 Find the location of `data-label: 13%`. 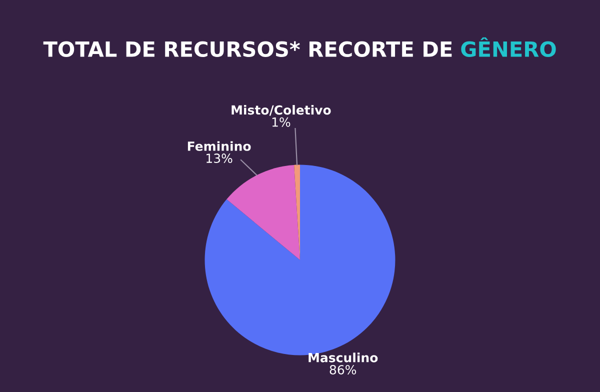

data-label: 13% is located at coordinates (219, 159).